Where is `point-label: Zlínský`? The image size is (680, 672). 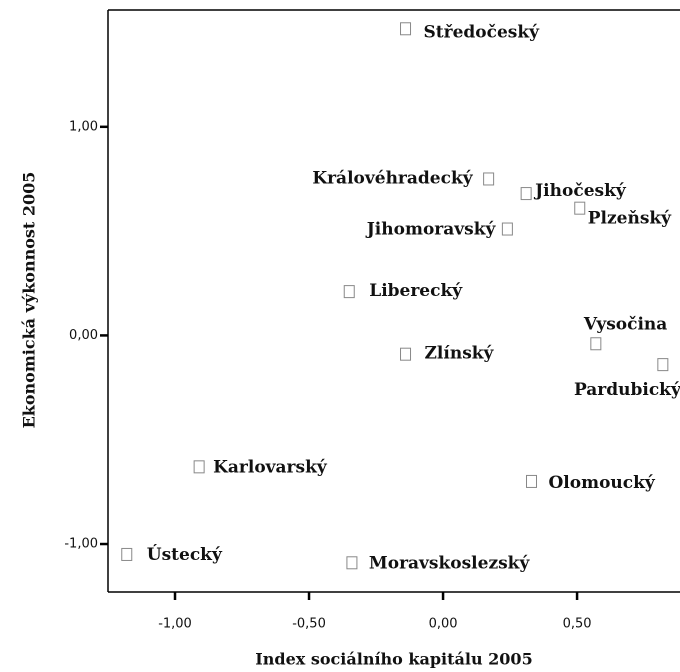
point-label: Zlínský is located at coordinates (460, 354).